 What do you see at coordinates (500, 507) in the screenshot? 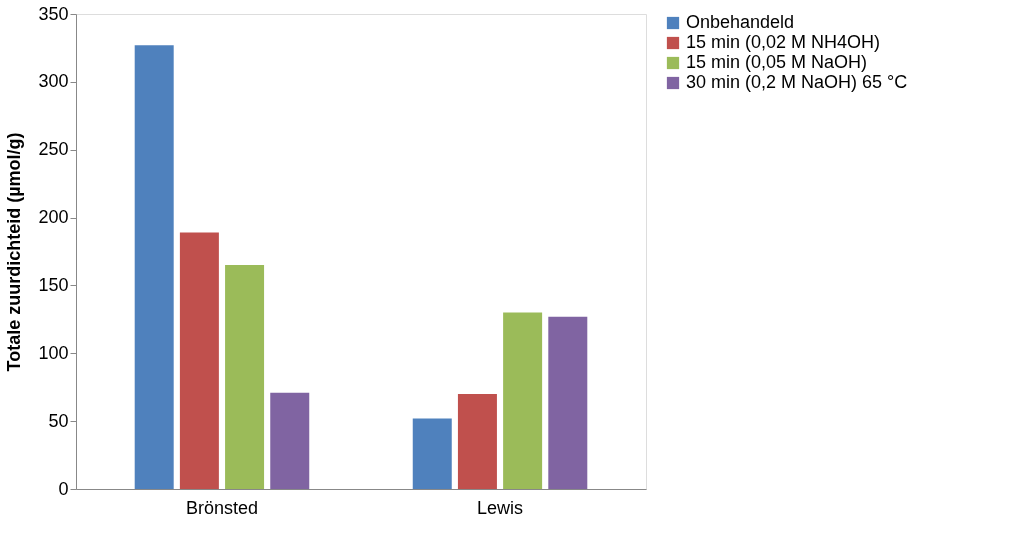
I see `x-tick-label: Lewis` at bounding box center [500, 507].